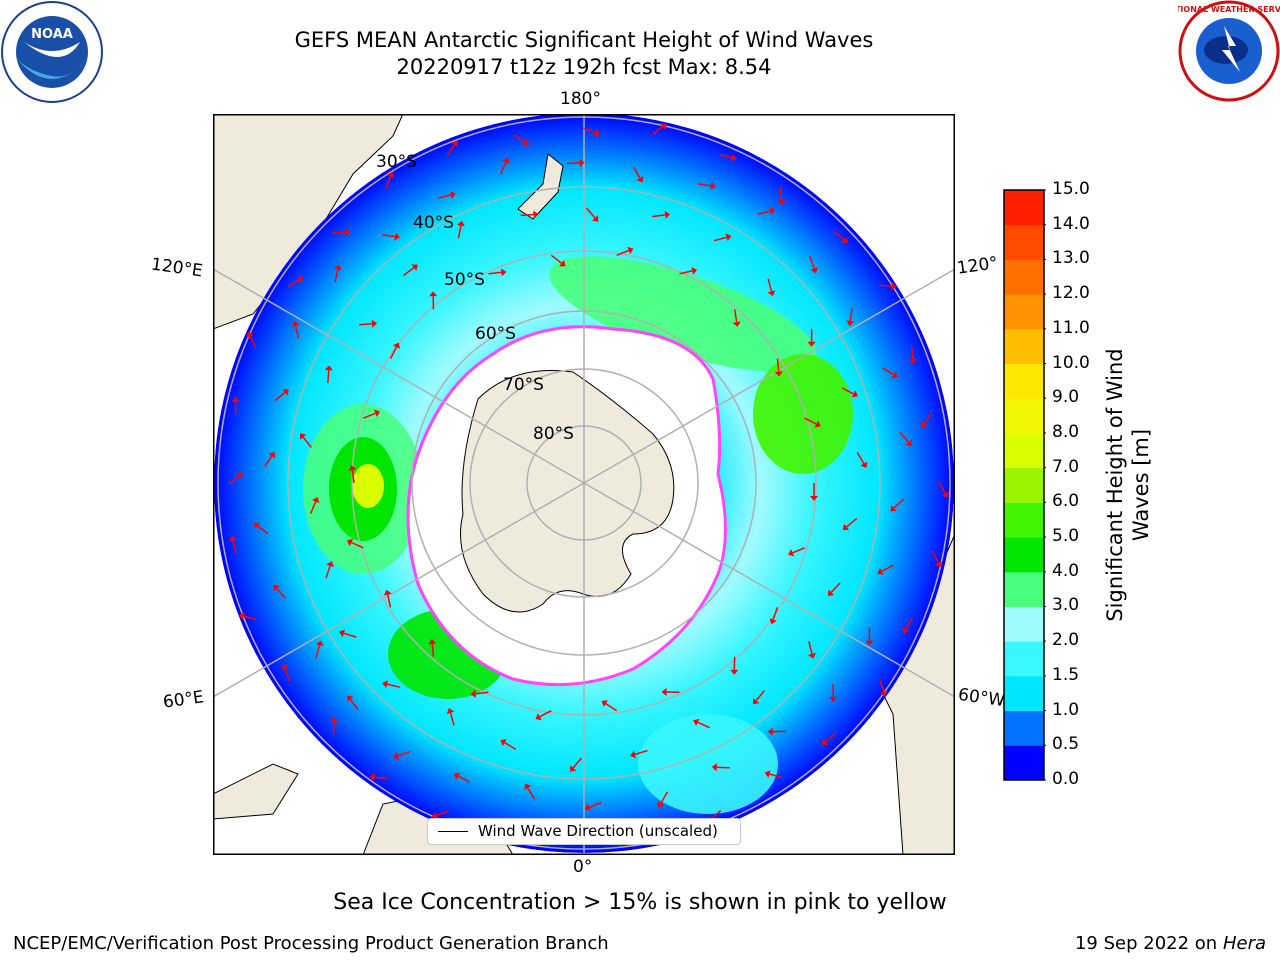 Image resolution: width=1280 pixels, height=960 pixels. Describe the element at coordinates (598, 831) in the screenshot. I see `legend-label: Wind Wave Direction (unscaled)` at that location.